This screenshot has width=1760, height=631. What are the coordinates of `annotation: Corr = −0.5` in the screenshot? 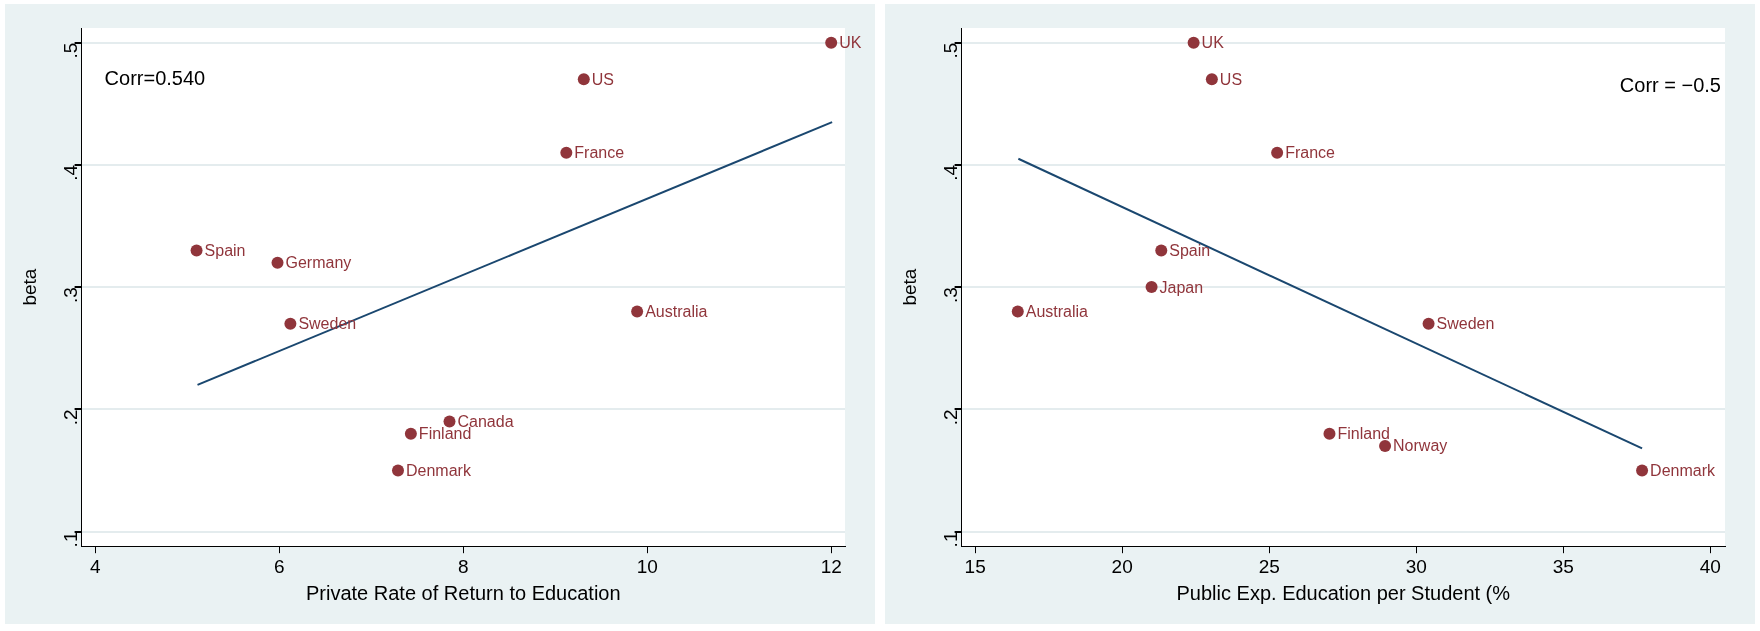 It's located at (1670, 84).